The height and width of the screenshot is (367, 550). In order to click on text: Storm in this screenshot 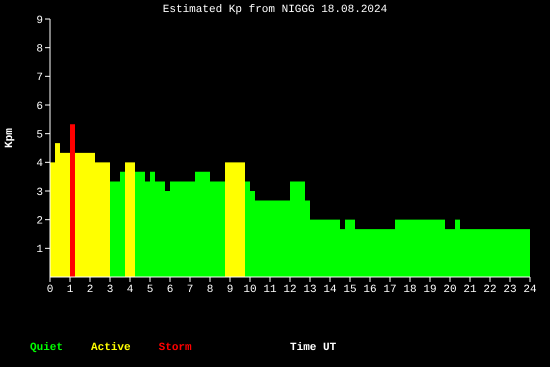, I will do `click(175, 348)`.